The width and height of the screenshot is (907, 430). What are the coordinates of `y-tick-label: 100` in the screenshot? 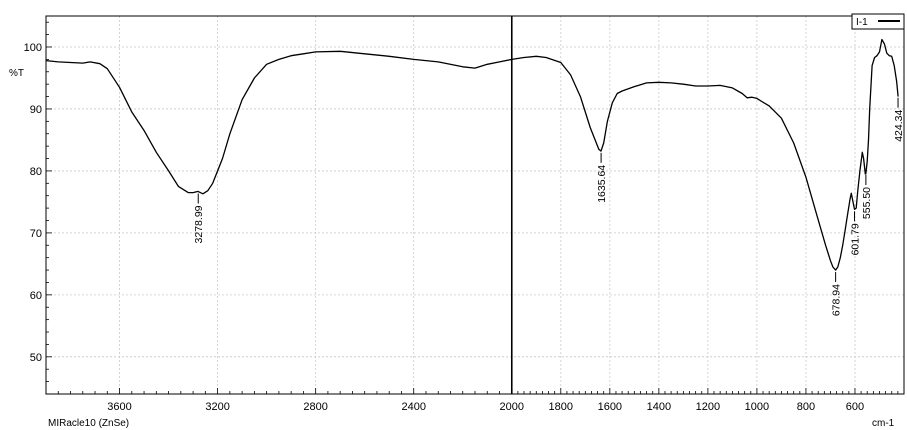 It's located at (33, 48).